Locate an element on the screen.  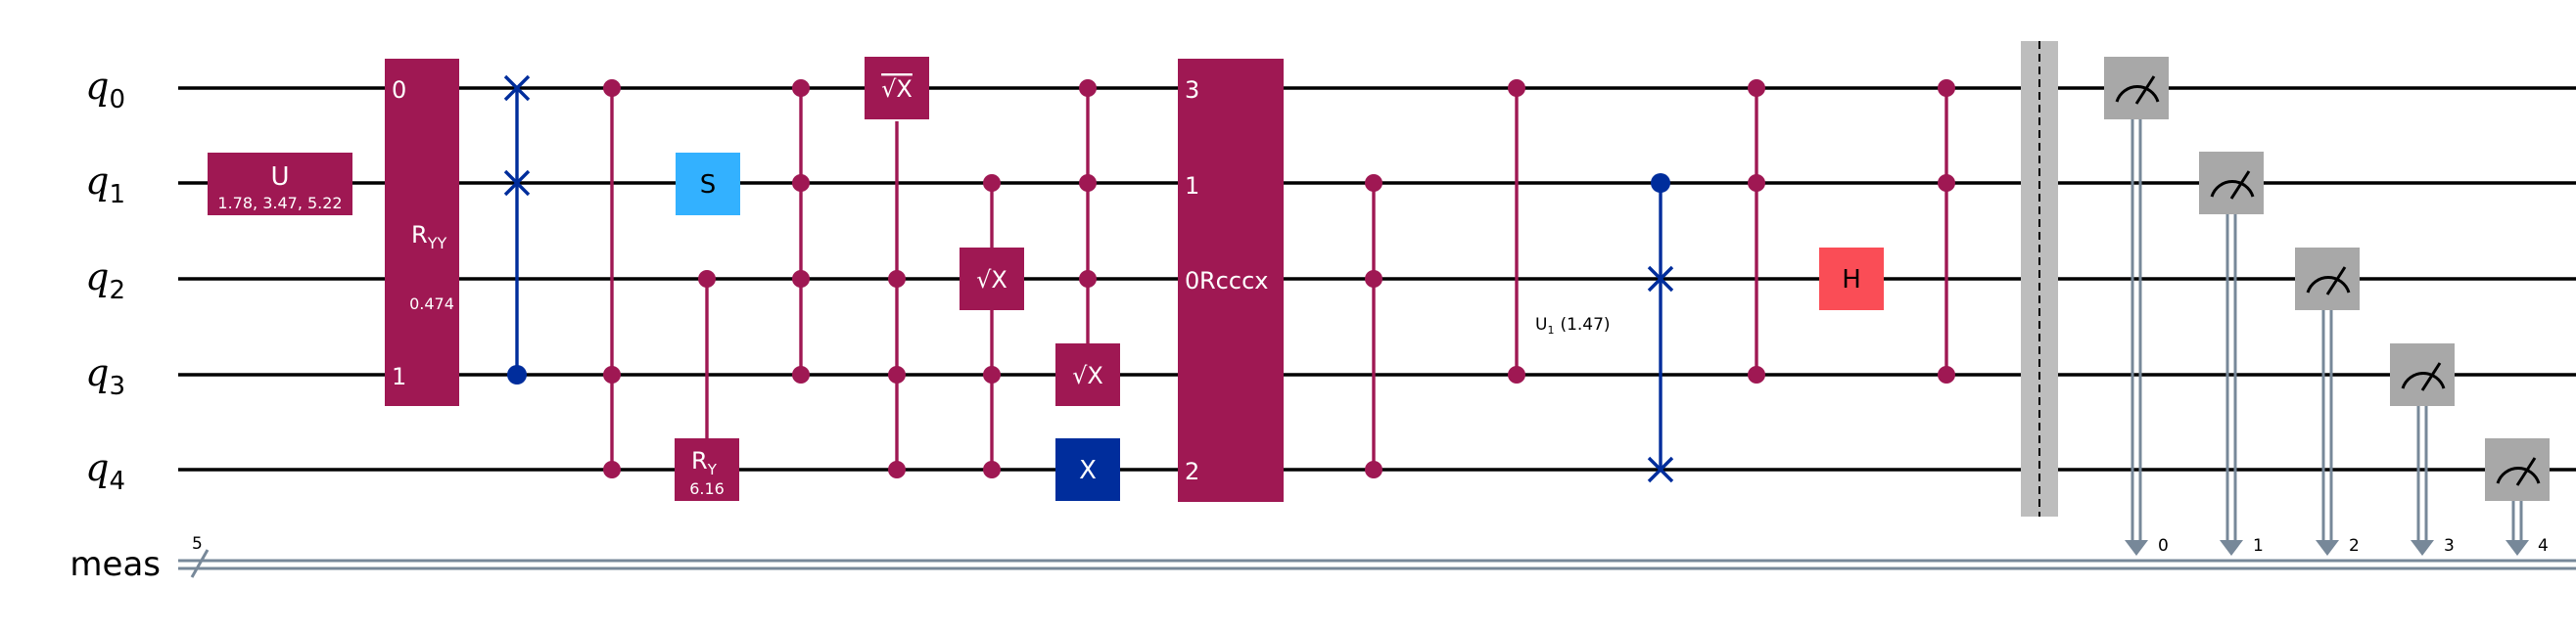
measure-q3-arrow is located at coordinates (2422, 548).